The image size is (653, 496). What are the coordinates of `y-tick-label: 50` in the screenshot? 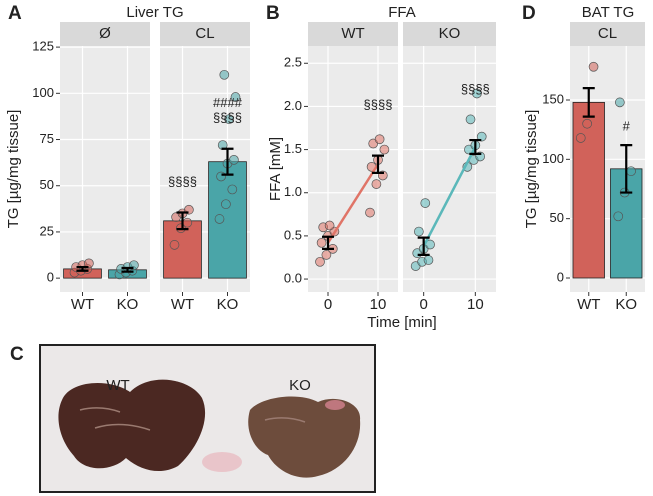 It's located at (557, 217).